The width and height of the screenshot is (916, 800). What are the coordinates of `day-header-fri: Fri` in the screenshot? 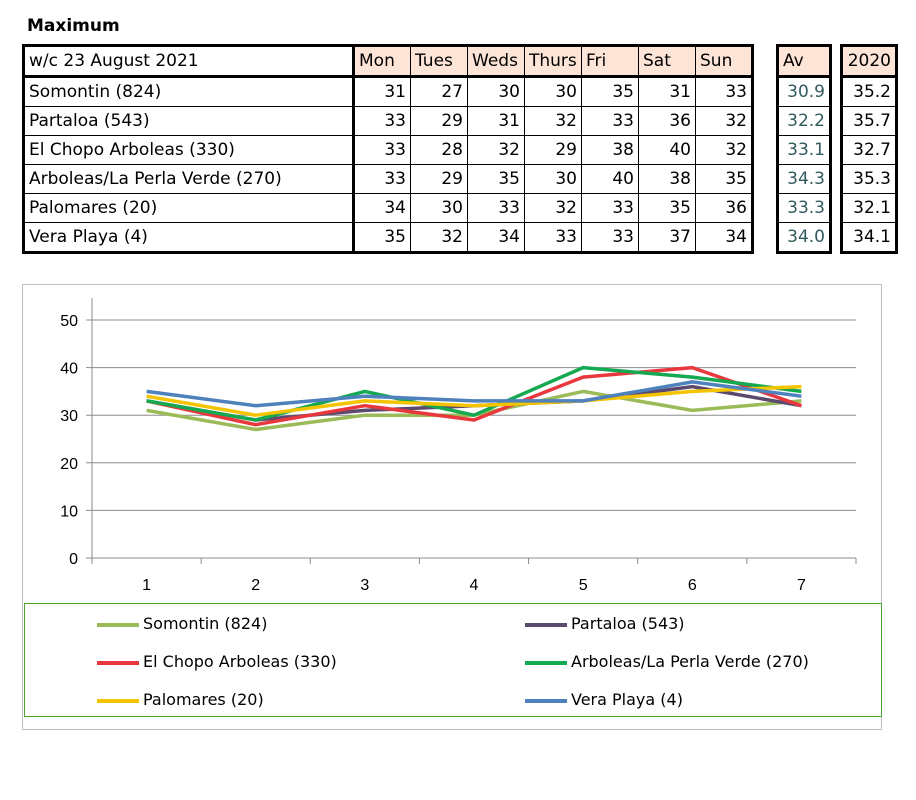 It's located at (610, 61).